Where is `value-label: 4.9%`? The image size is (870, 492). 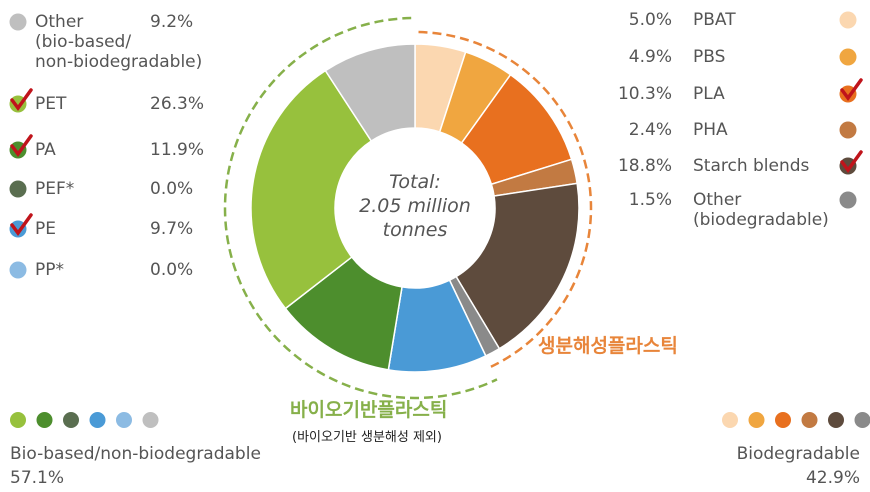 value-label: 4.9% is located at coordinates (650, 57).